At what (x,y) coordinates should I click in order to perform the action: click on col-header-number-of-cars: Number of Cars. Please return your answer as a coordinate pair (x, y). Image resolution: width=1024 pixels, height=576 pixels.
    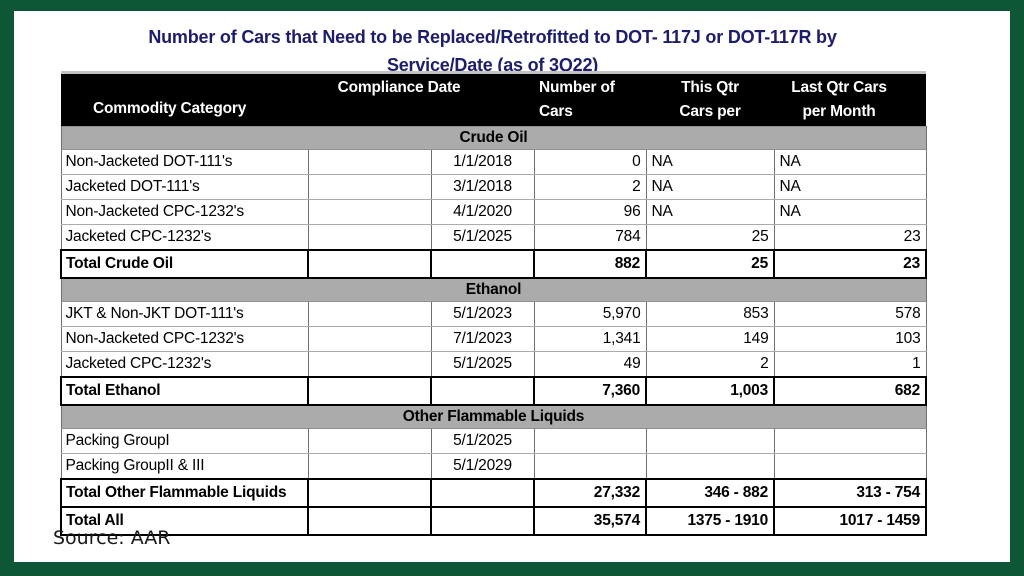
    Looking at the image, I should click on (590, 99).